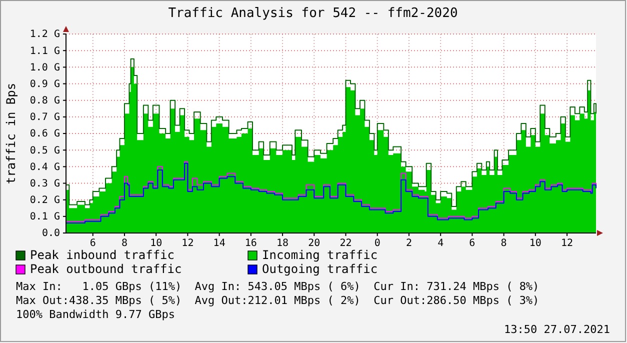 This screenshot has width=627, height=343. What do you see at coordinates (45, 84) in the screenshot?
I see `y-tick-label: 0.9 G` at bounding box center [45, 84].